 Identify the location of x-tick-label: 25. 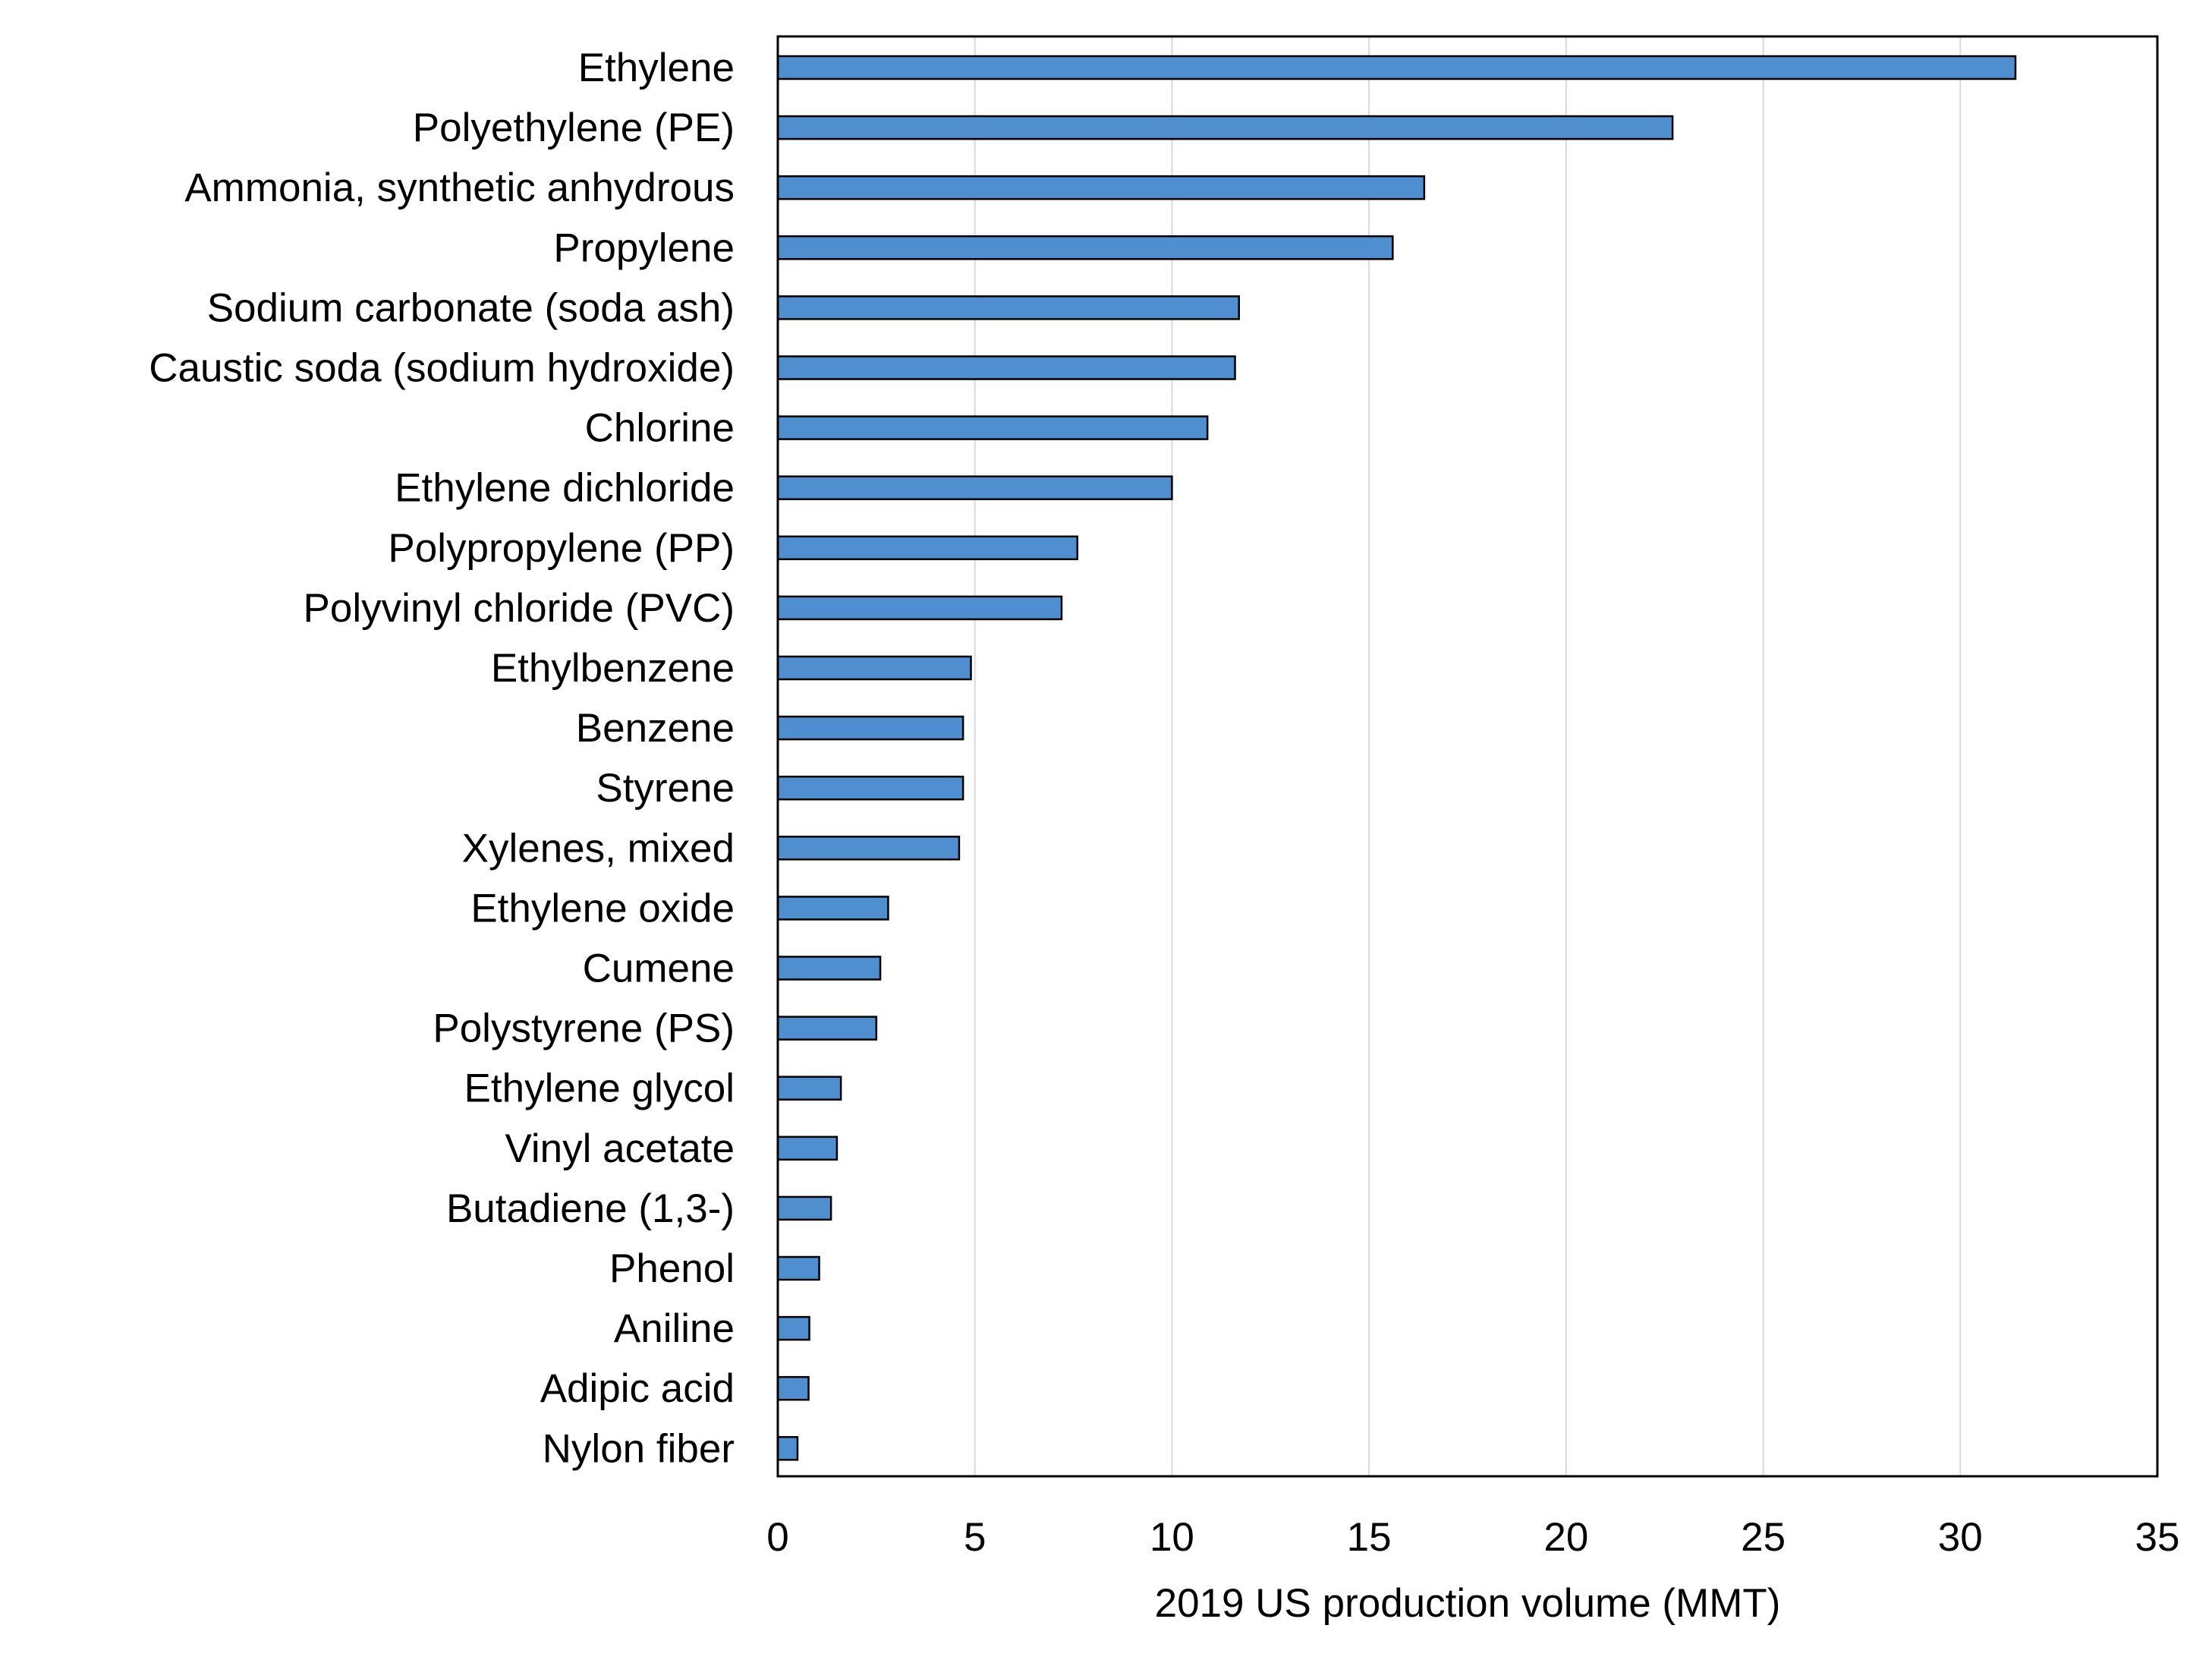
(1764, 1537).